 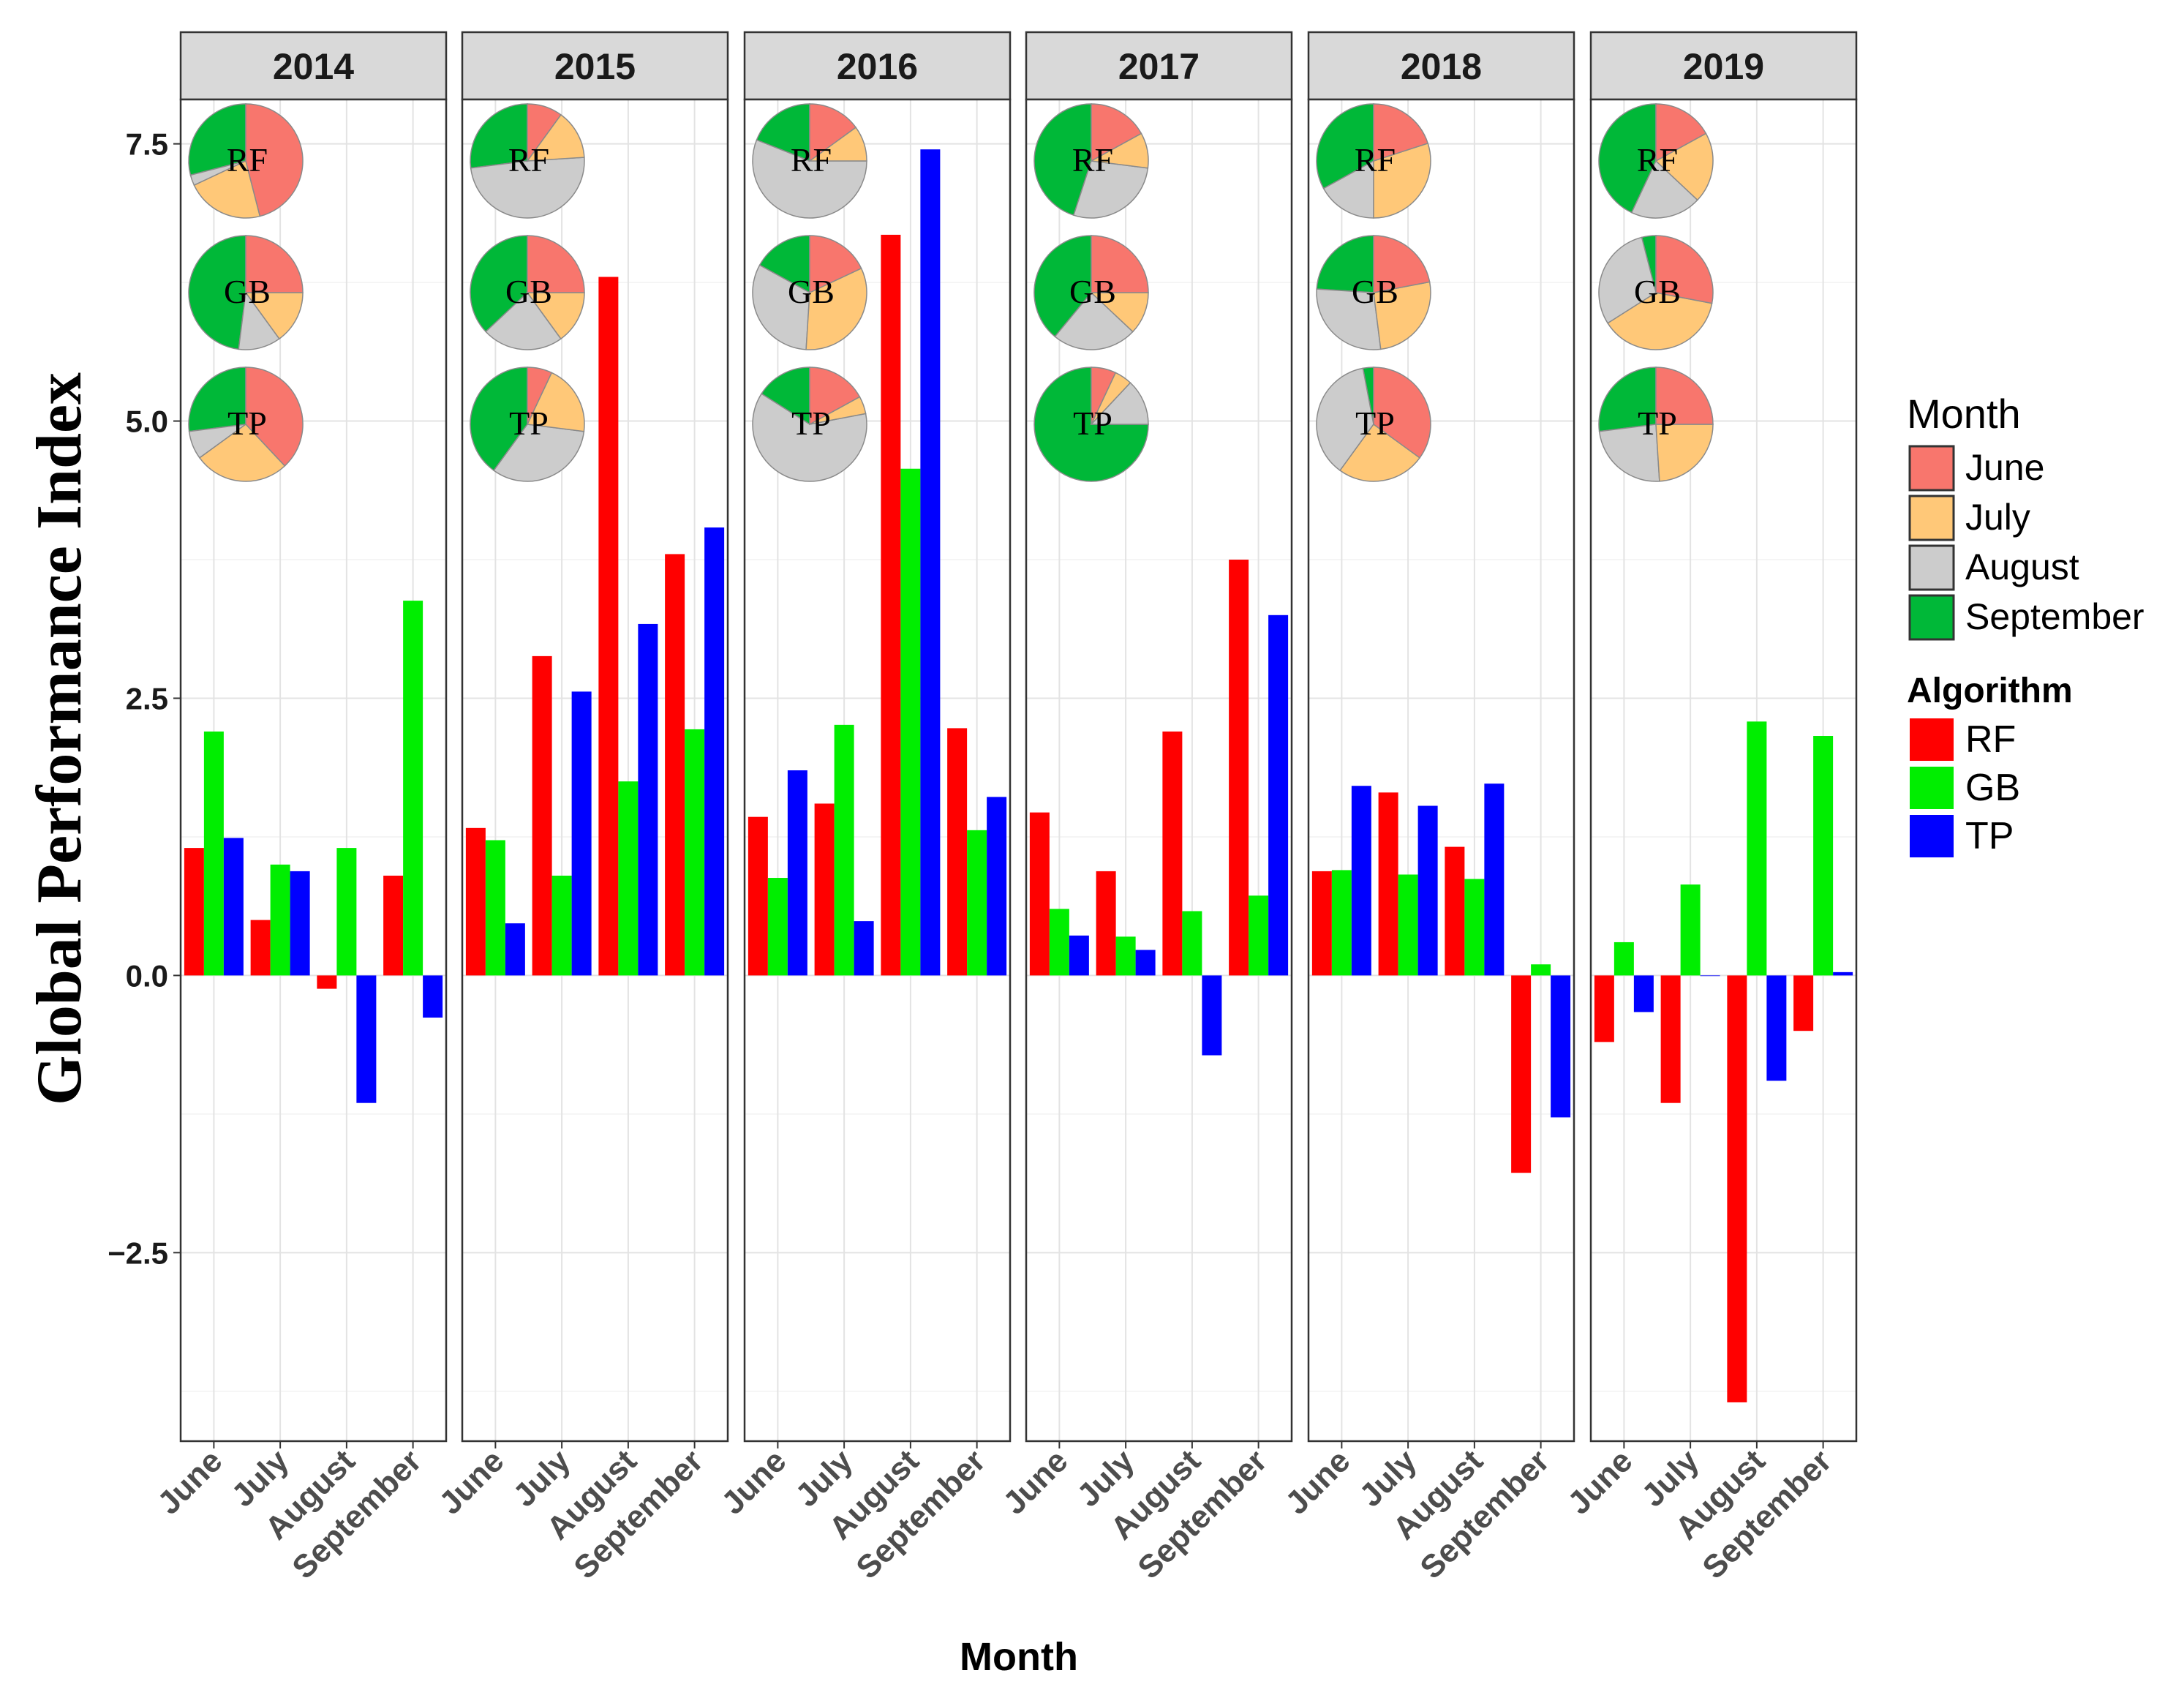 What do you see at coordinates (1259, 935) in the screenshot?
I see `bar-GB-2017-September` at bounding box center [1259, 935].